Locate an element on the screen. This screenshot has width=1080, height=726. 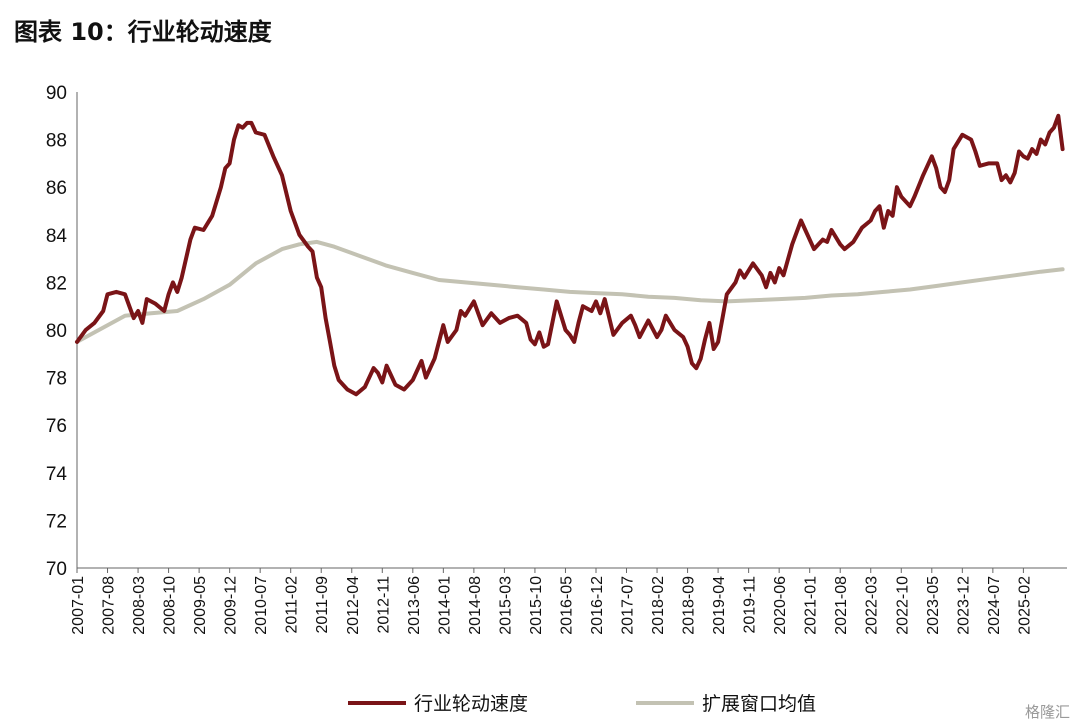
x-tick-label: 2022-03 is located at coordinates (872, 605).